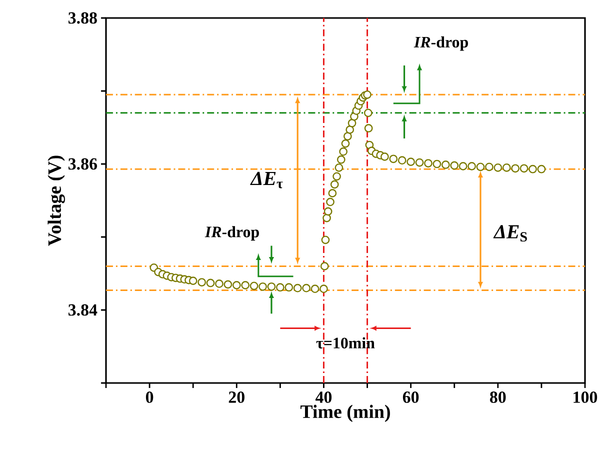  I want to click on x-tick-label: 80, so click(498, 397).